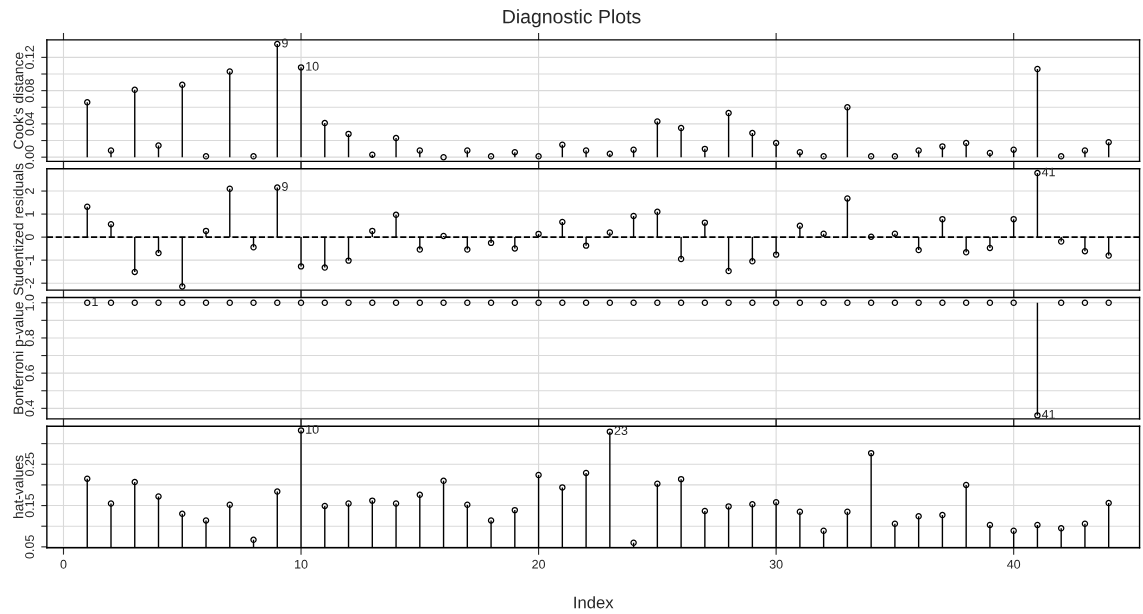 The image size is (1143, 614). What do you see at coordinates (29, 547) in the screenshot?
I see `y-tick-label: 0.05` at bounding box center [29, 547].